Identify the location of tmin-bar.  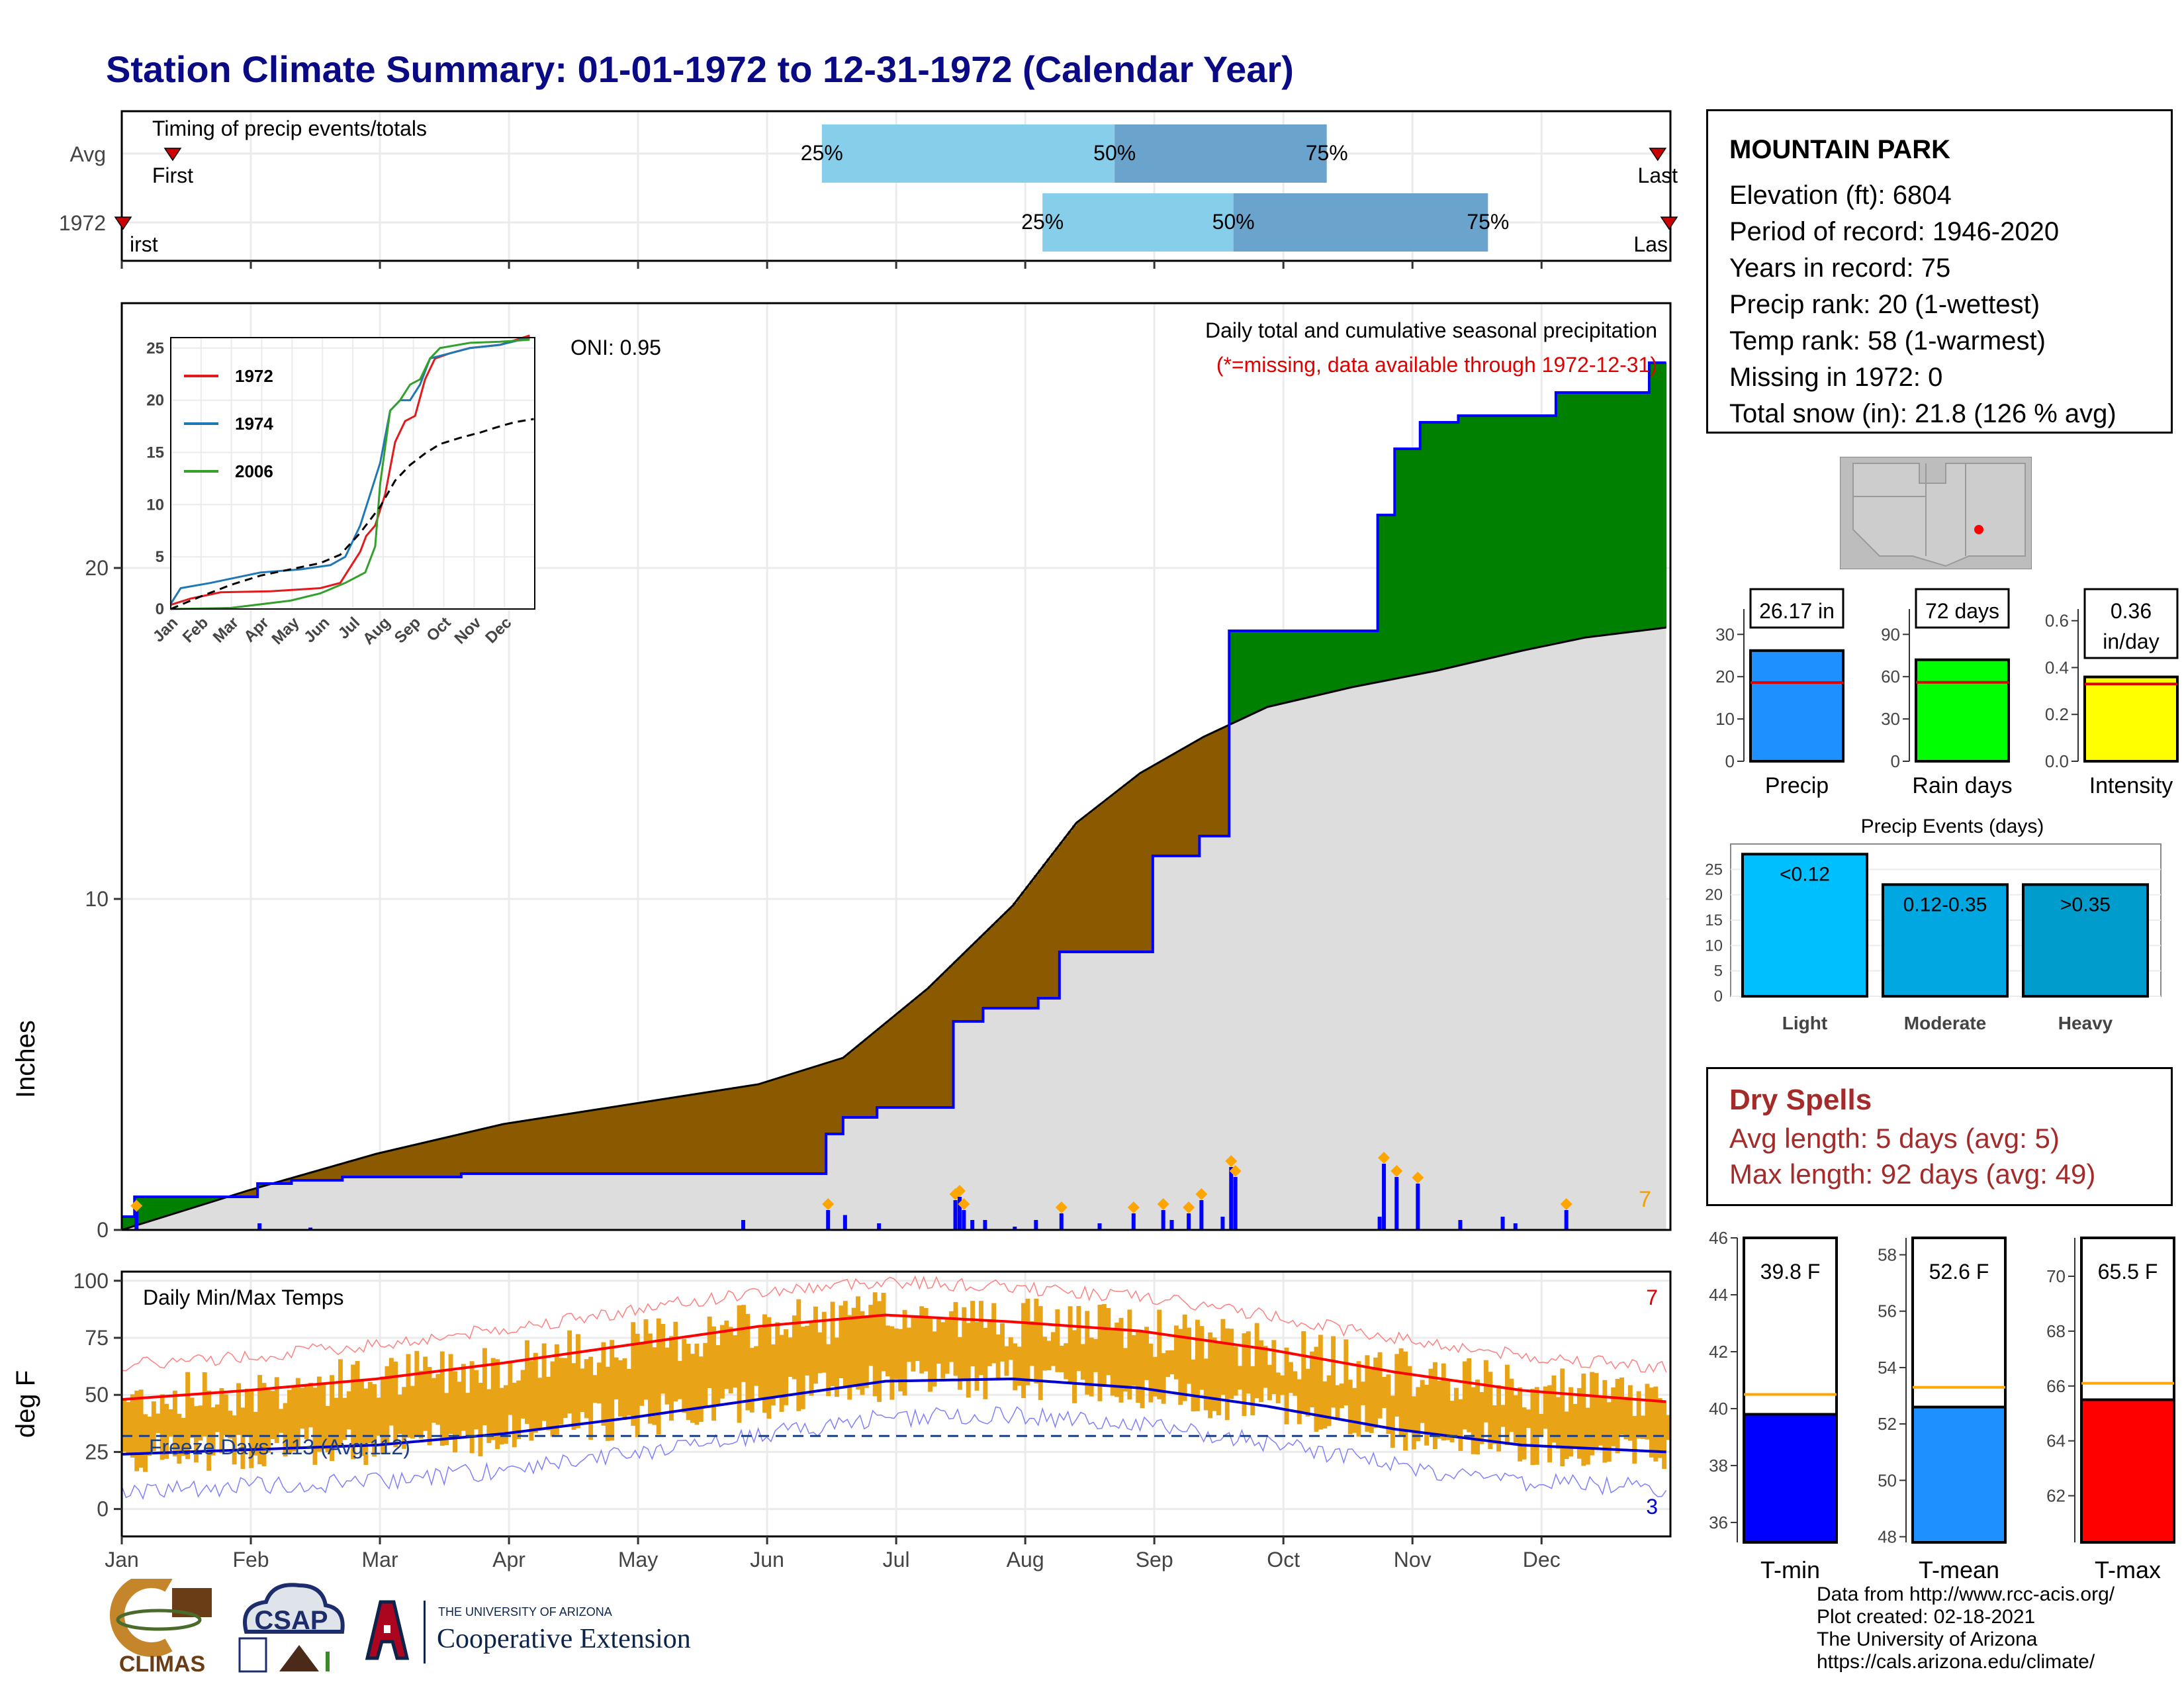
(1790, 1478).